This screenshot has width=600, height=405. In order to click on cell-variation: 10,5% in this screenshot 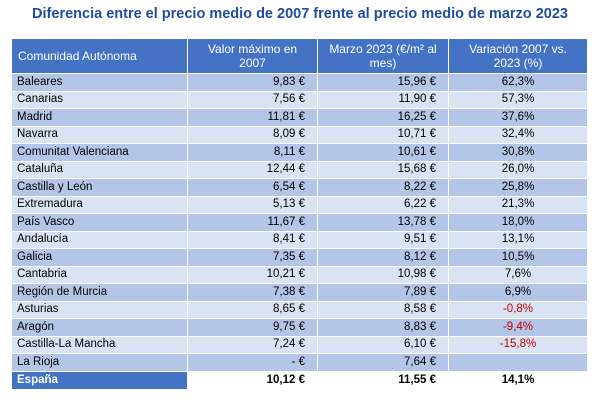, I will do `click(518, 257)`.